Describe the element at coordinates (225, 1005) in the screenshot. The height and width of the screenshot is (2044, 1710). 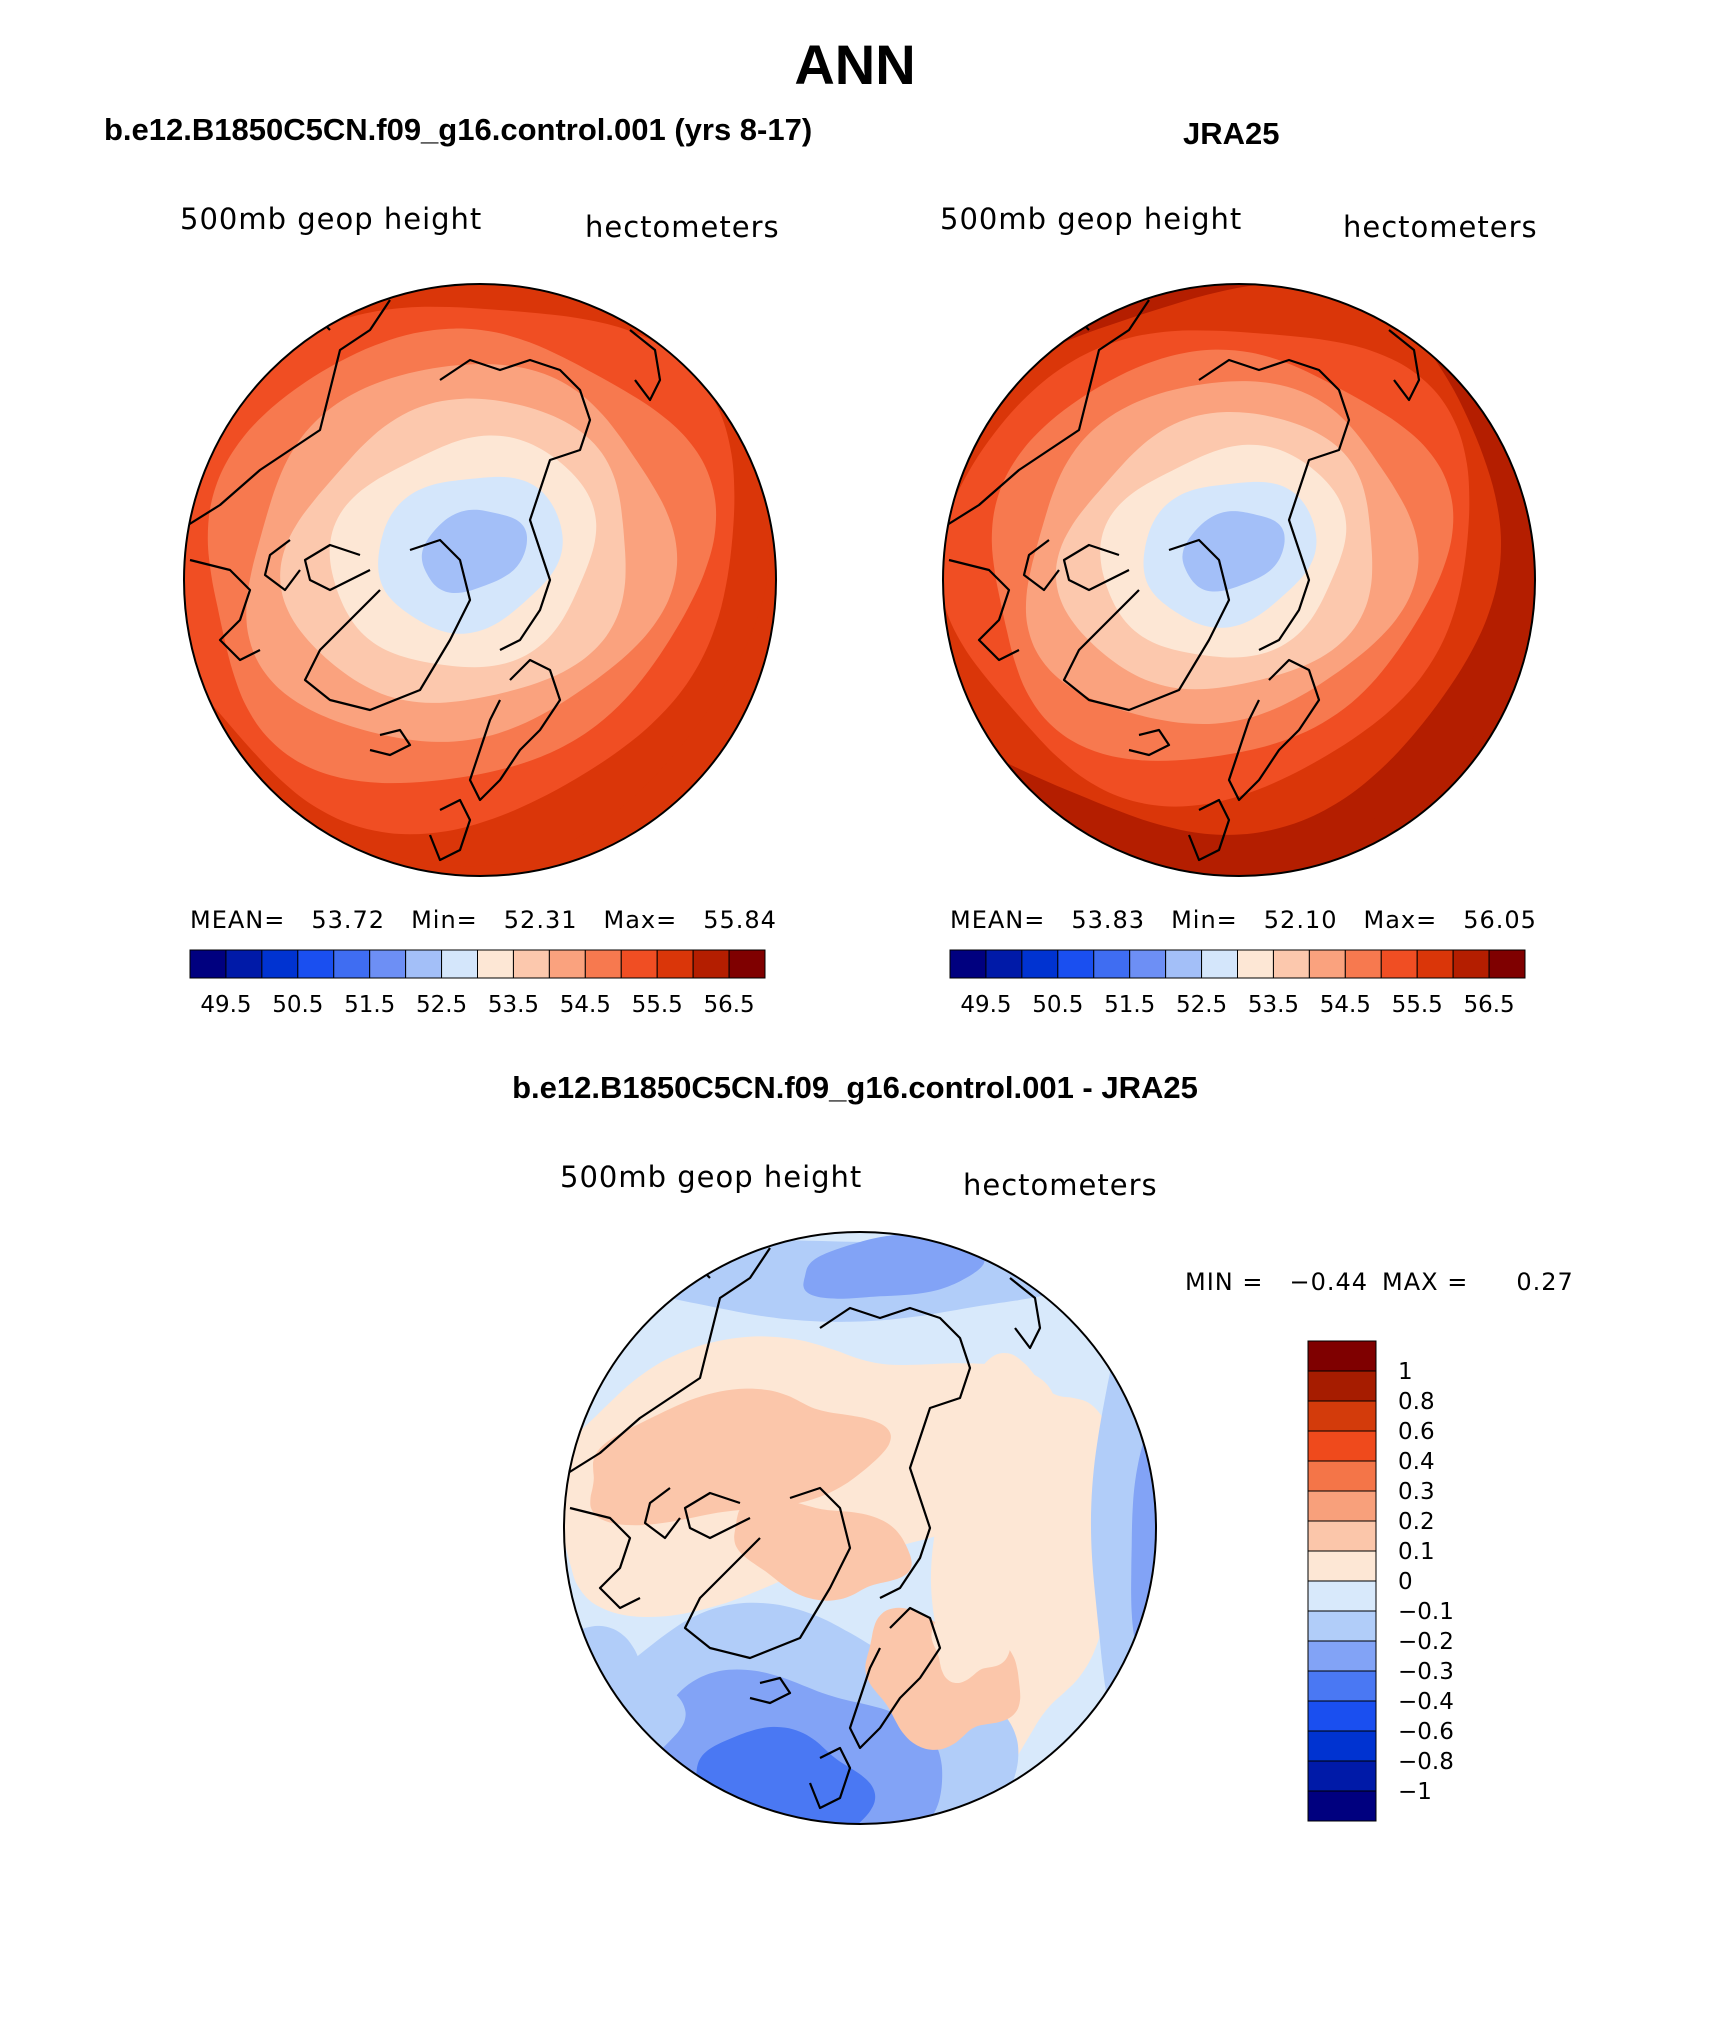
I see `left-colorbar-label-0: 49.5` at that location.